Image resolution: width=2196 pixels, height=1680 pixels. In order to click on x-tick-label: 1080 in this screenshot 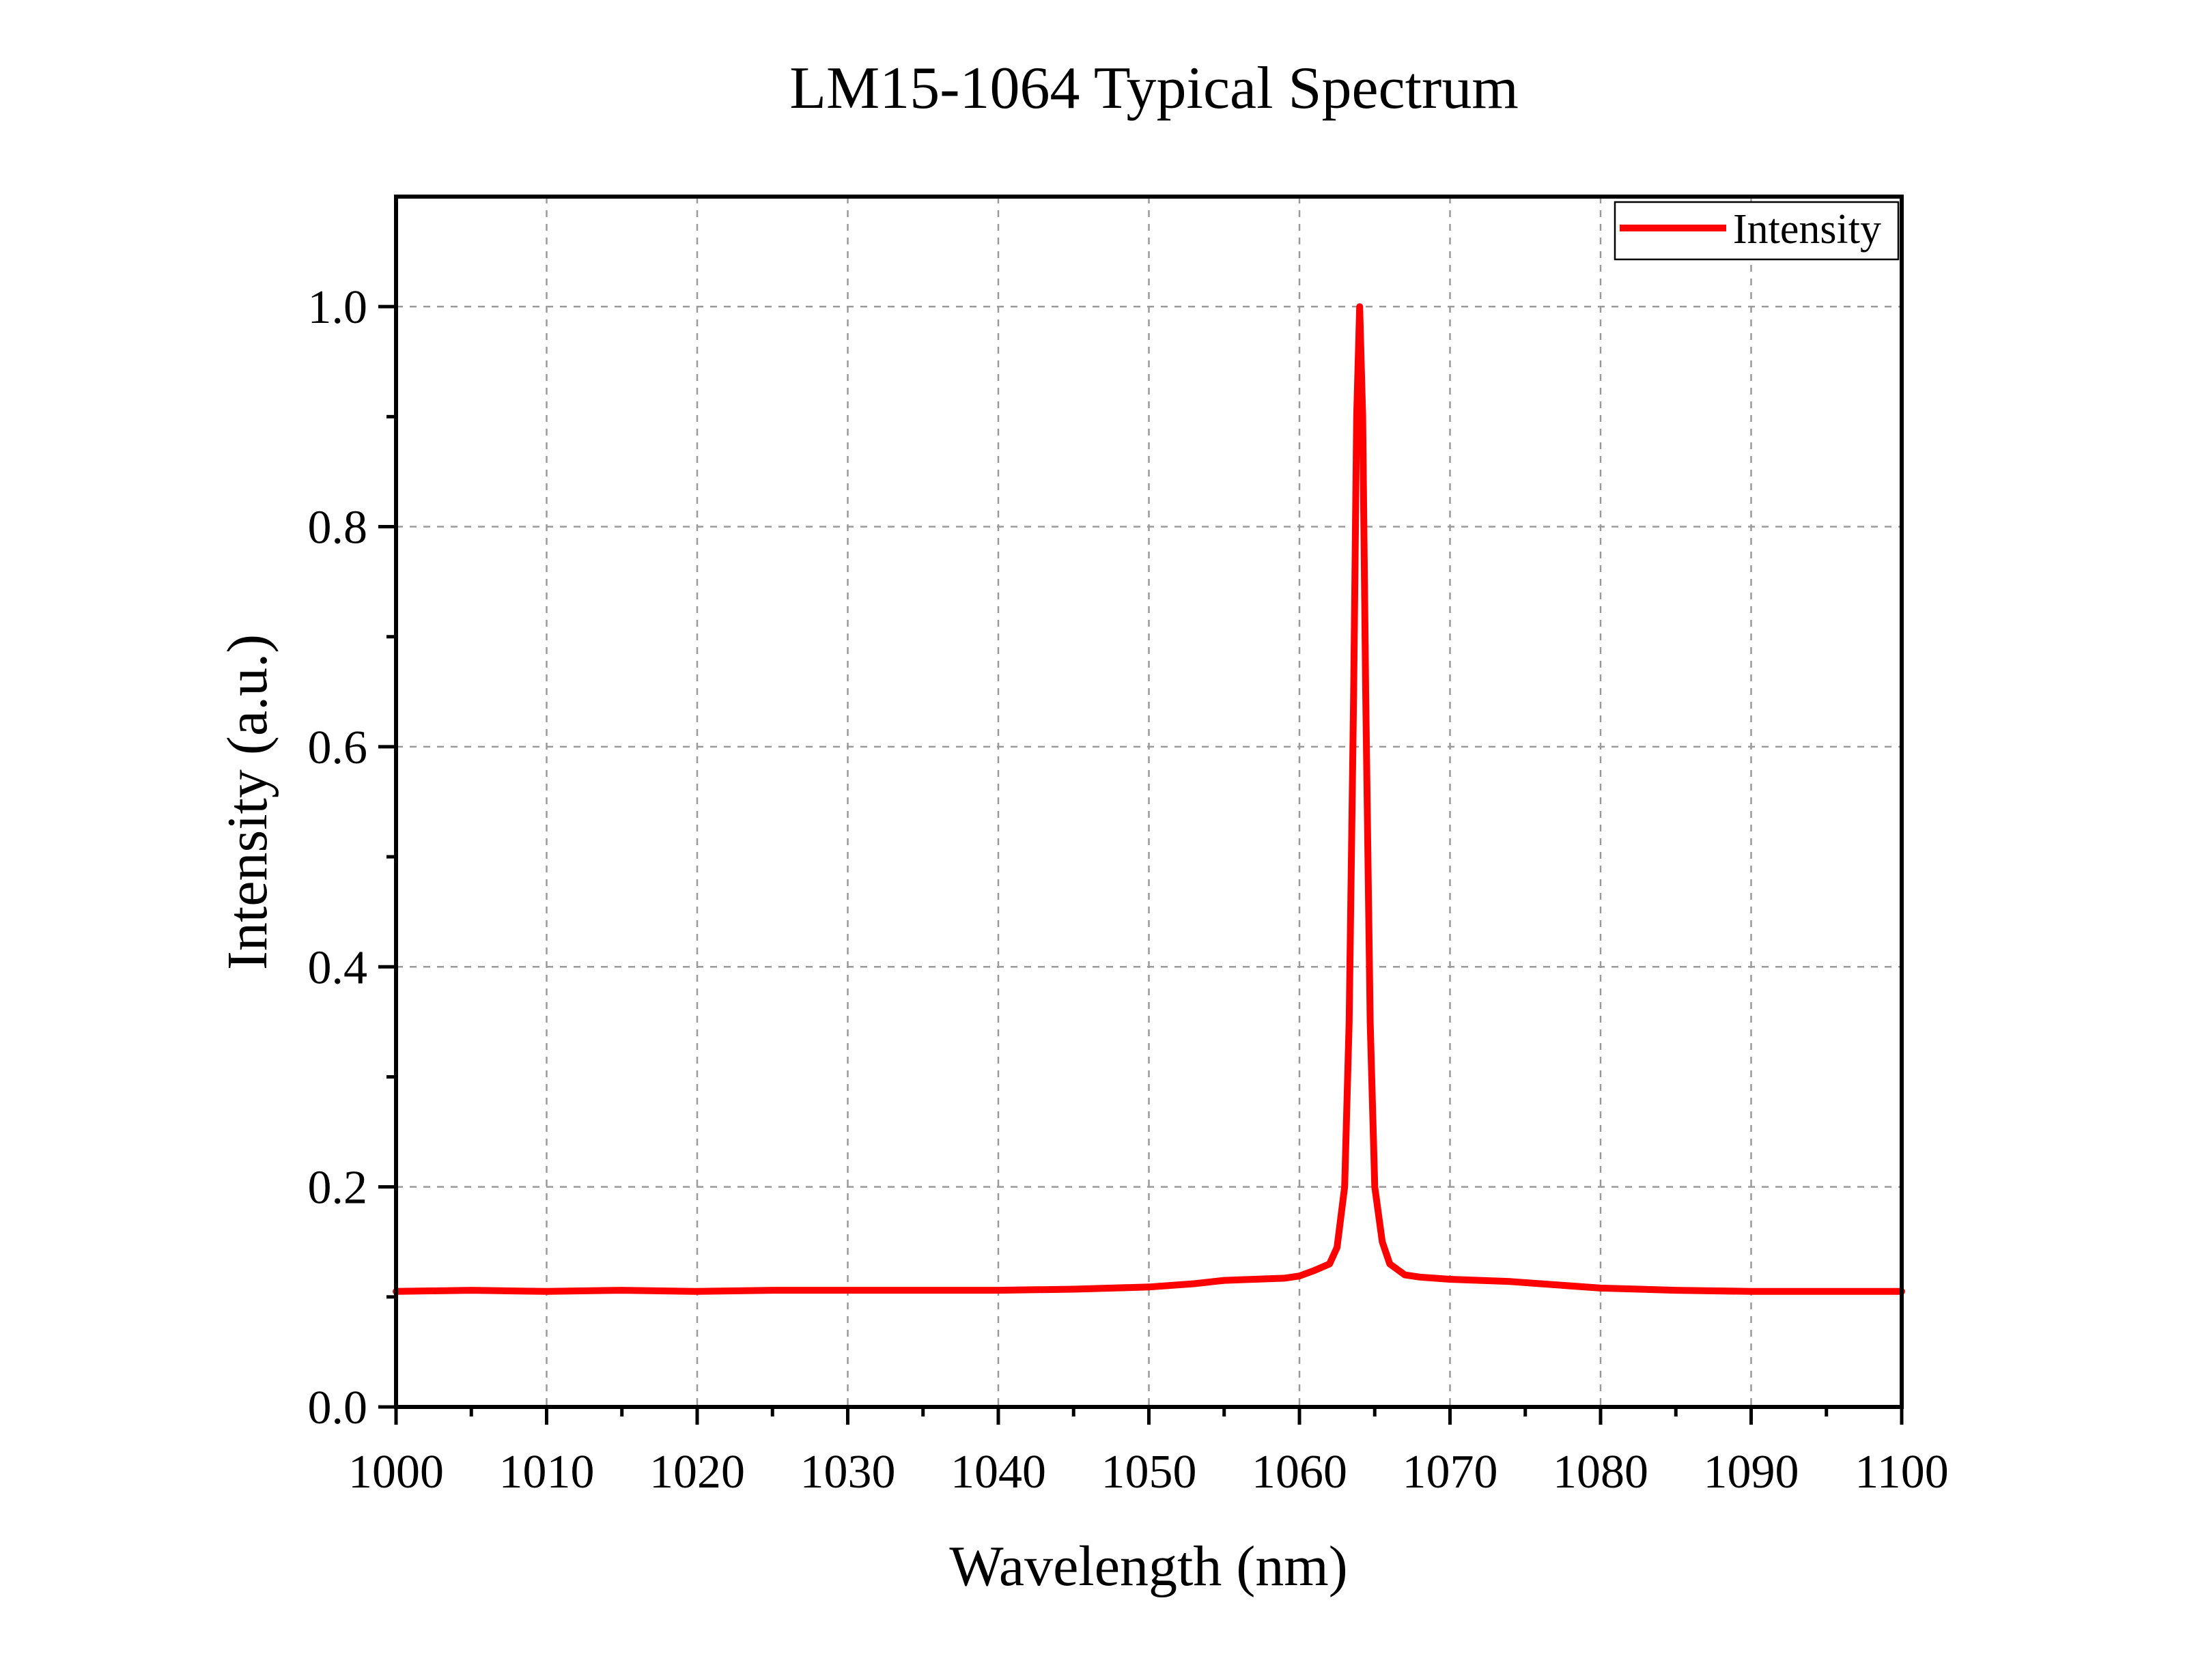, I will do `click(1601, 1472)`.